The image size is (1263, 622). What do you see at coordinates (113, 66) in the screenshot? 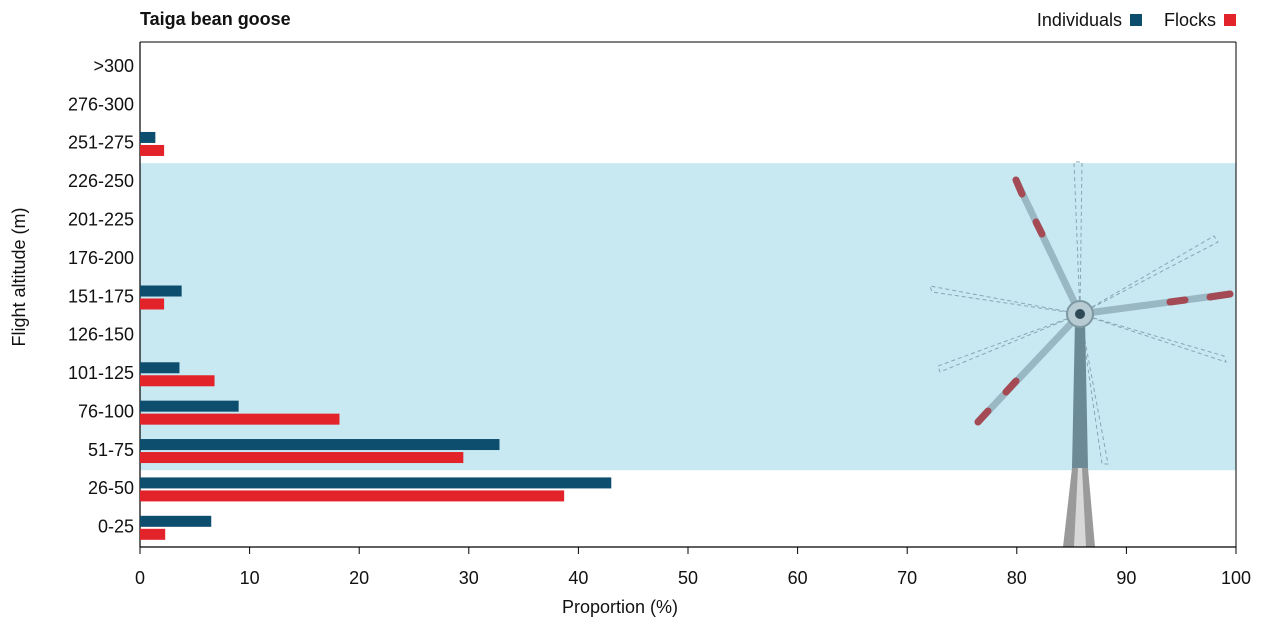
I see `y-tick-label: >300` at bounding box center [113, 66].